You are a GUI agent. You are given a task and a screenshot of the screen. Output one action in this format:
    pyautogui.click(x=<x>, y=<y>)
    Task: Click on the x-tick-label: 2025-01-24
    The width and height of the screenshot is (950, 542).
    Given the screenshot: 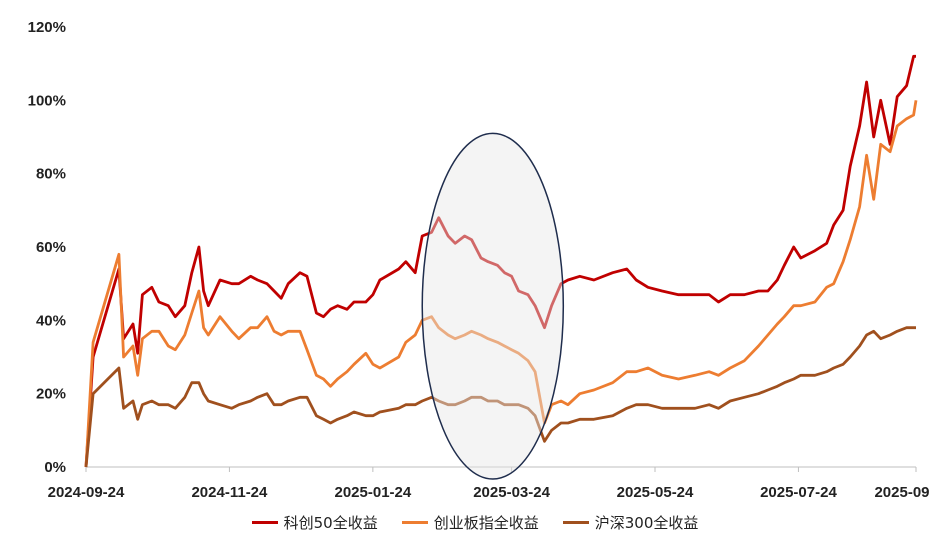 What is the action you would take?
    pyautogui.click(x=372, y=492)
    